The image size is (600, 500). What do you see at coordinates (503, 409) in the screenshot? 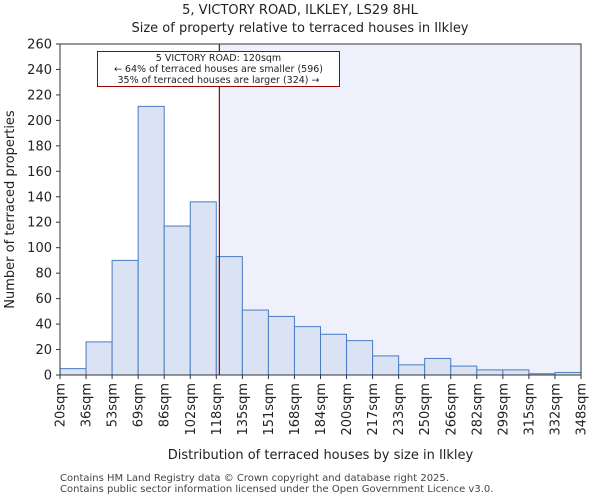
I see `x-tick-label: 299sqm` at bounding box center [503, 409].